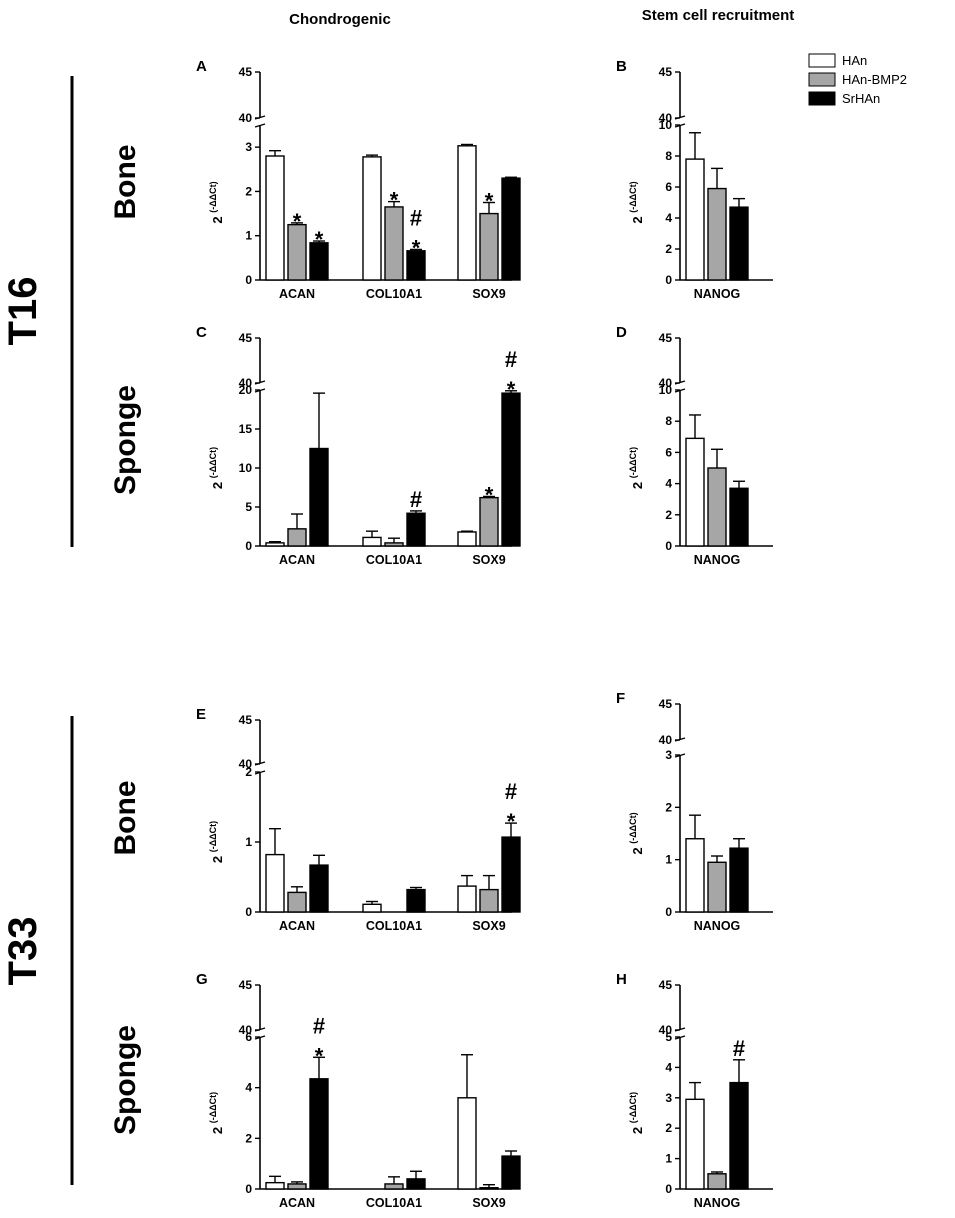 Image resolution: width=955 pixels, height=1218 pixels. What do you see at coordinates (668, 484) in the screenshot?
I see `y-tick-label-d: 4` at bounding box center [668, 484].